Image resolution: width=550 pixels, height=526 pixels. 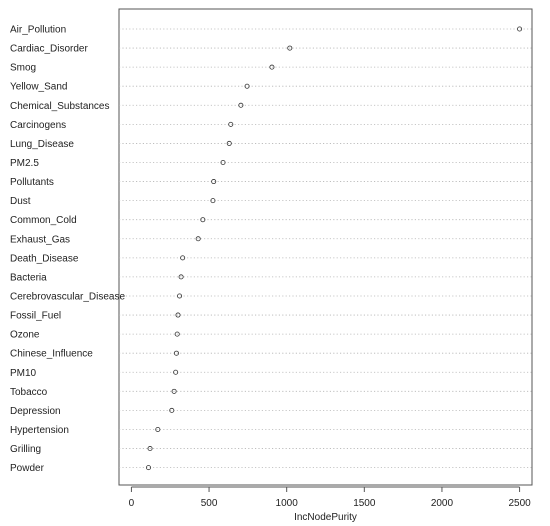 I want to click on x-tick-label: 1500, so click(x=364, y=503).